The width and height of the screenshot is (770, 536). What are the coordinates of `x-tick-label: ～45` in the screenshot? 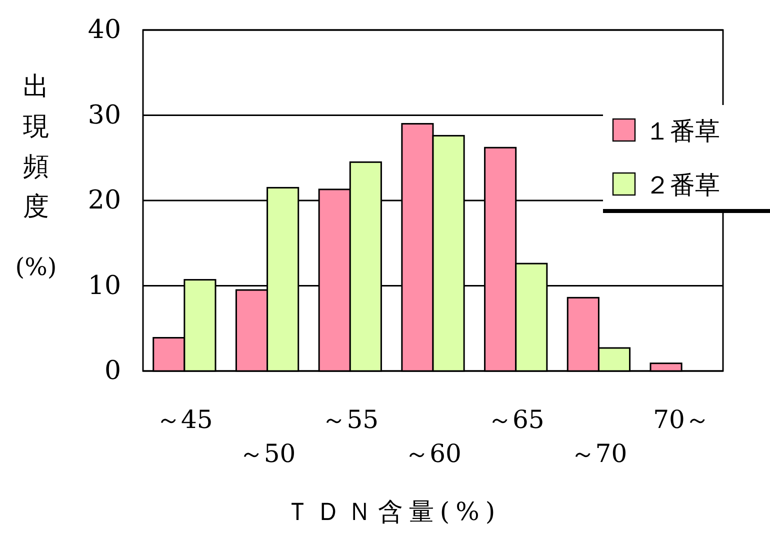 It's located at (184, 419).